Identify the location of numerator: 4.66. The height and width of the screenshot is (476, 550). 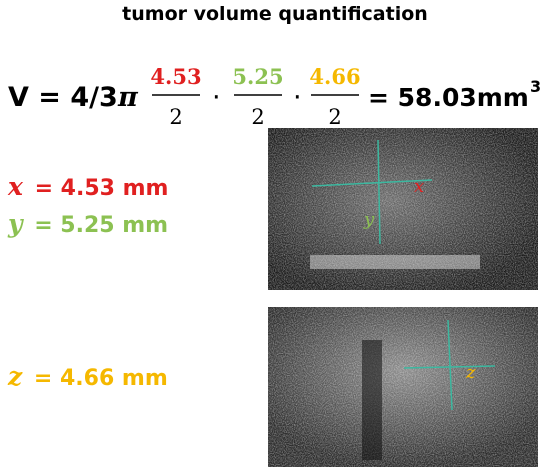
(334, 76).